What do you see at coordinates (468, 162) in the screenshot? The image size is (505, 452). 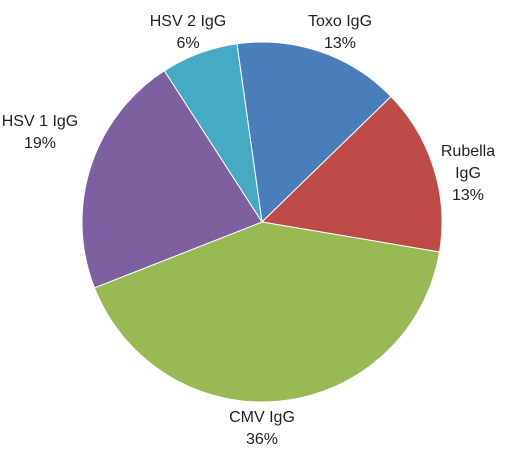 I see `slice-label: Rubella IgG` at bounding box center [468, 162].